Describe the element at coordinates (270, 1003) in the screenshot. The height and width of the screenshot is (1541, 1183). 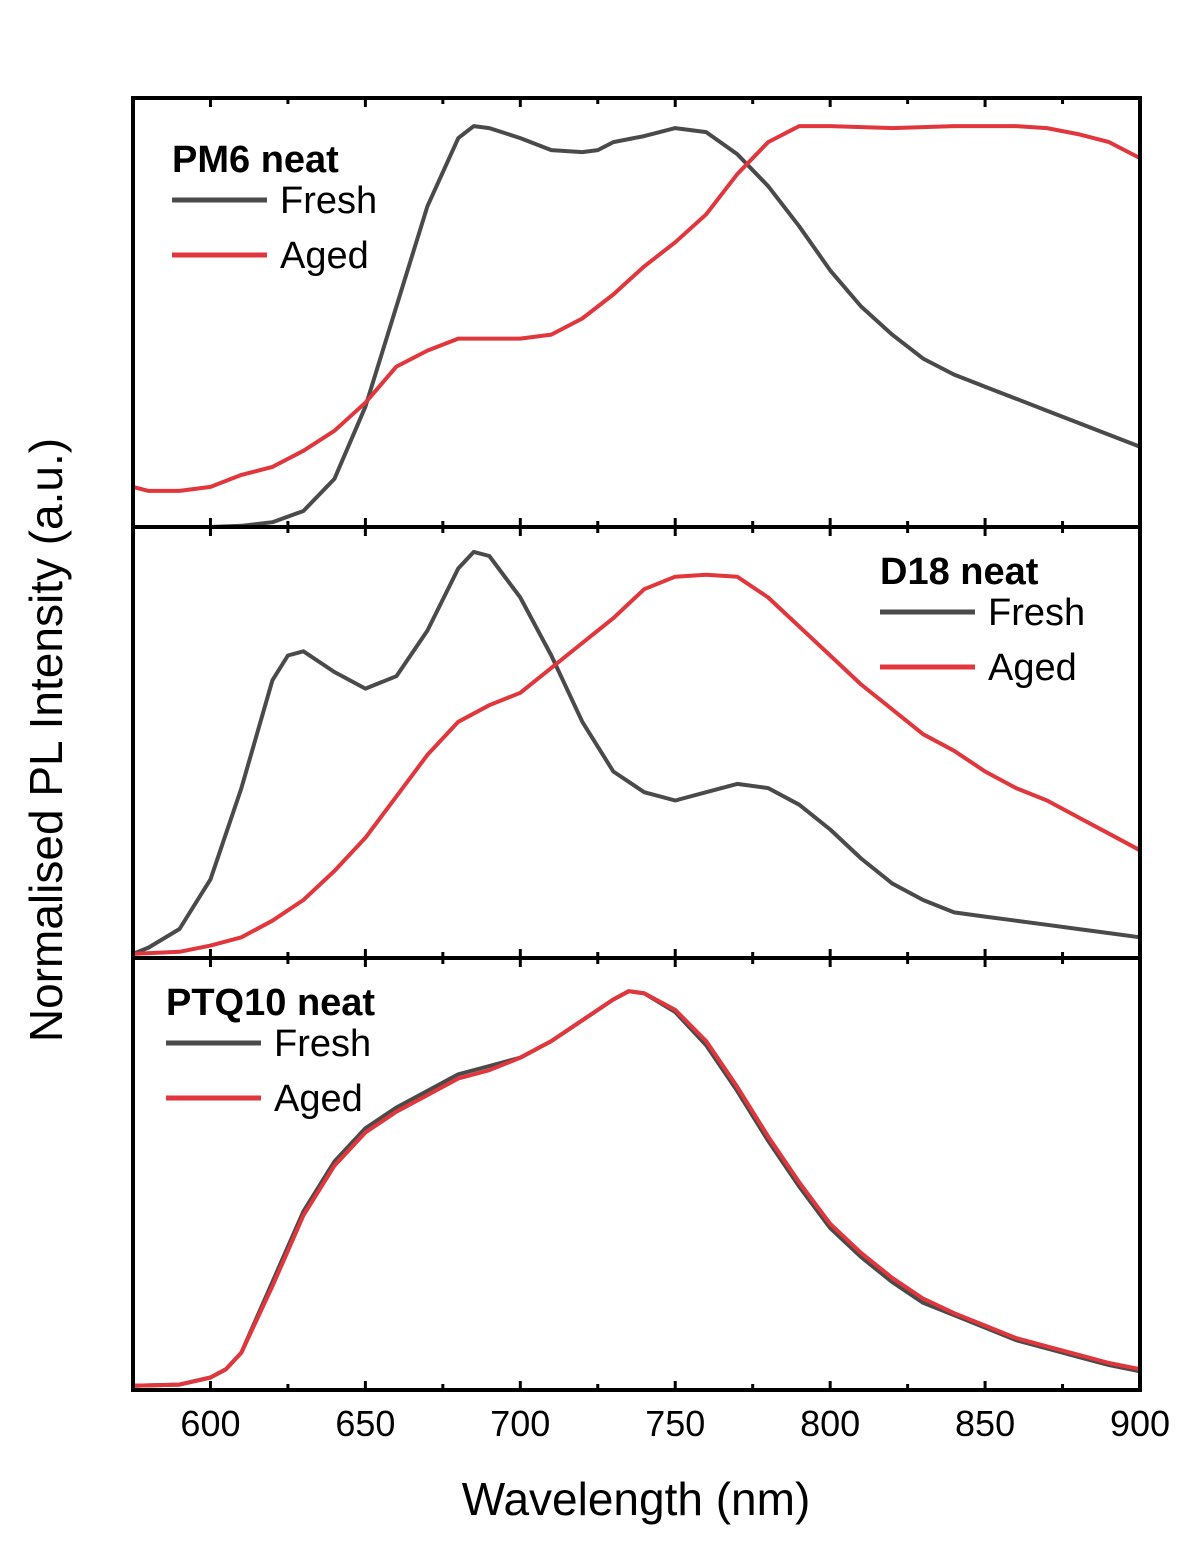
I see `panel-title: PTQ10 neat` at that location.